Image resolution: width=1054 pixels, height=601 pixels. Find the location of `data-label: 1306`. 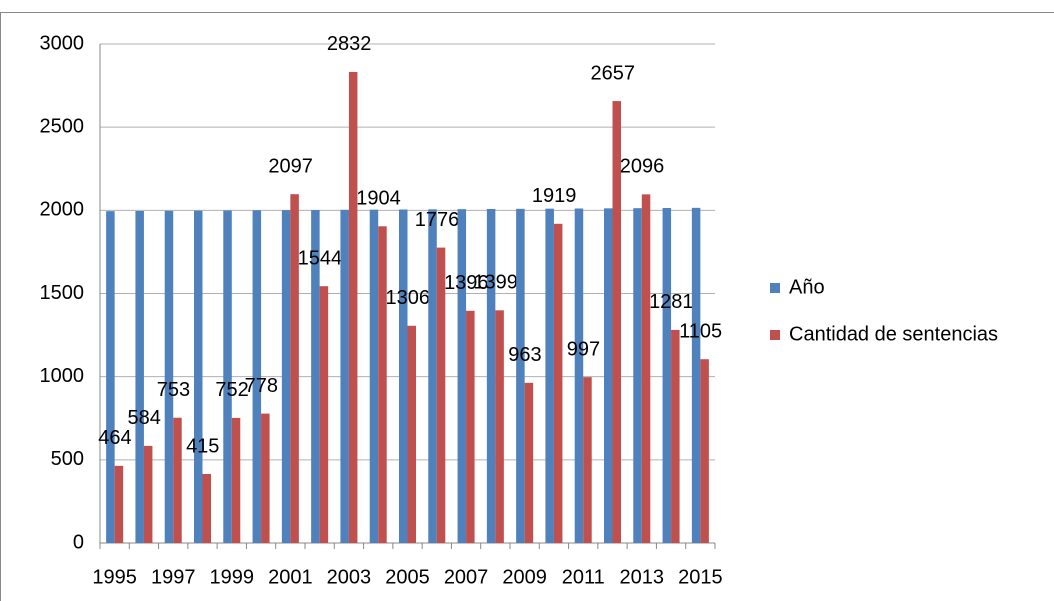

data-label: 1306 is located at coordinates (408, 298).